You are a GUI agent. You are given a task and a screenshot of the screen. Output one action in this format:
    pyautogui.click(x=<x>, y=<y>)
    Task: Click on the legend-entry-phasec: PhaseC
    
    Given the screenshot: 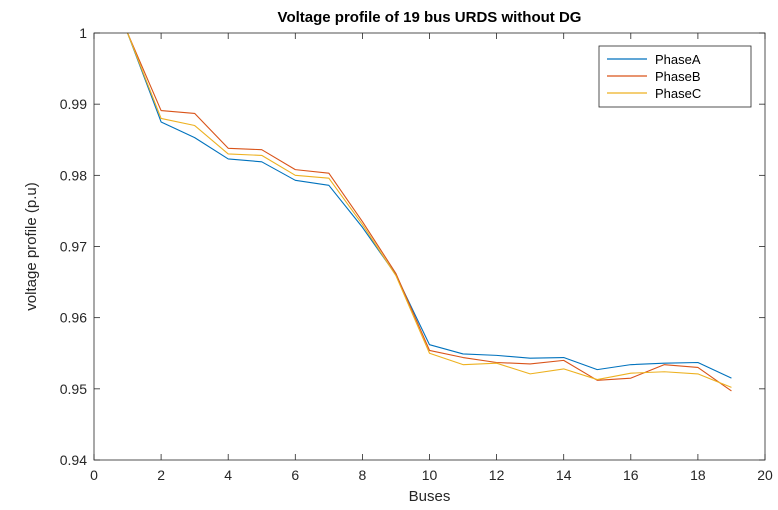 What is the action you would take?
    pyautogui.click(x=654, y=93)
    